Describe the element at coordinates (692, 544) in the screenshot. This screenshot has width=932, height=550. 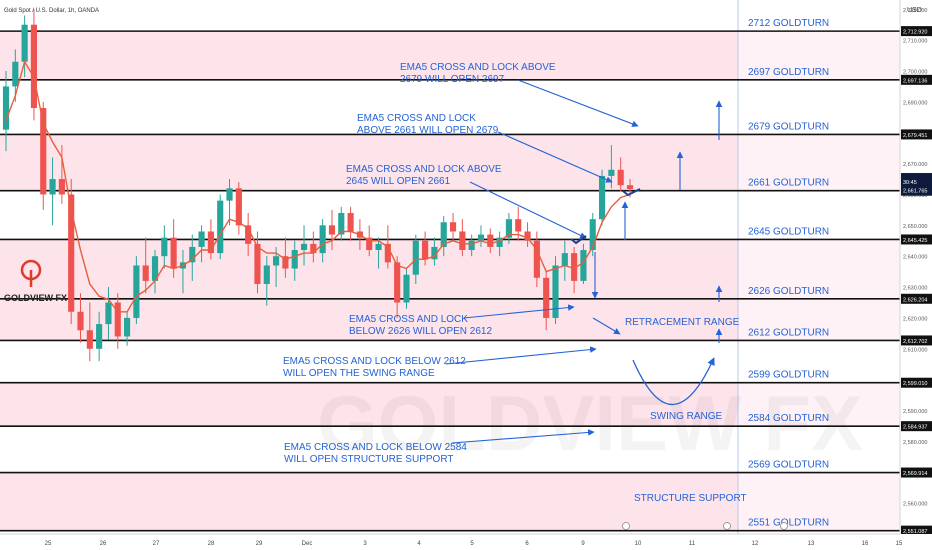
I see `x-tick-label: 11` at that location.